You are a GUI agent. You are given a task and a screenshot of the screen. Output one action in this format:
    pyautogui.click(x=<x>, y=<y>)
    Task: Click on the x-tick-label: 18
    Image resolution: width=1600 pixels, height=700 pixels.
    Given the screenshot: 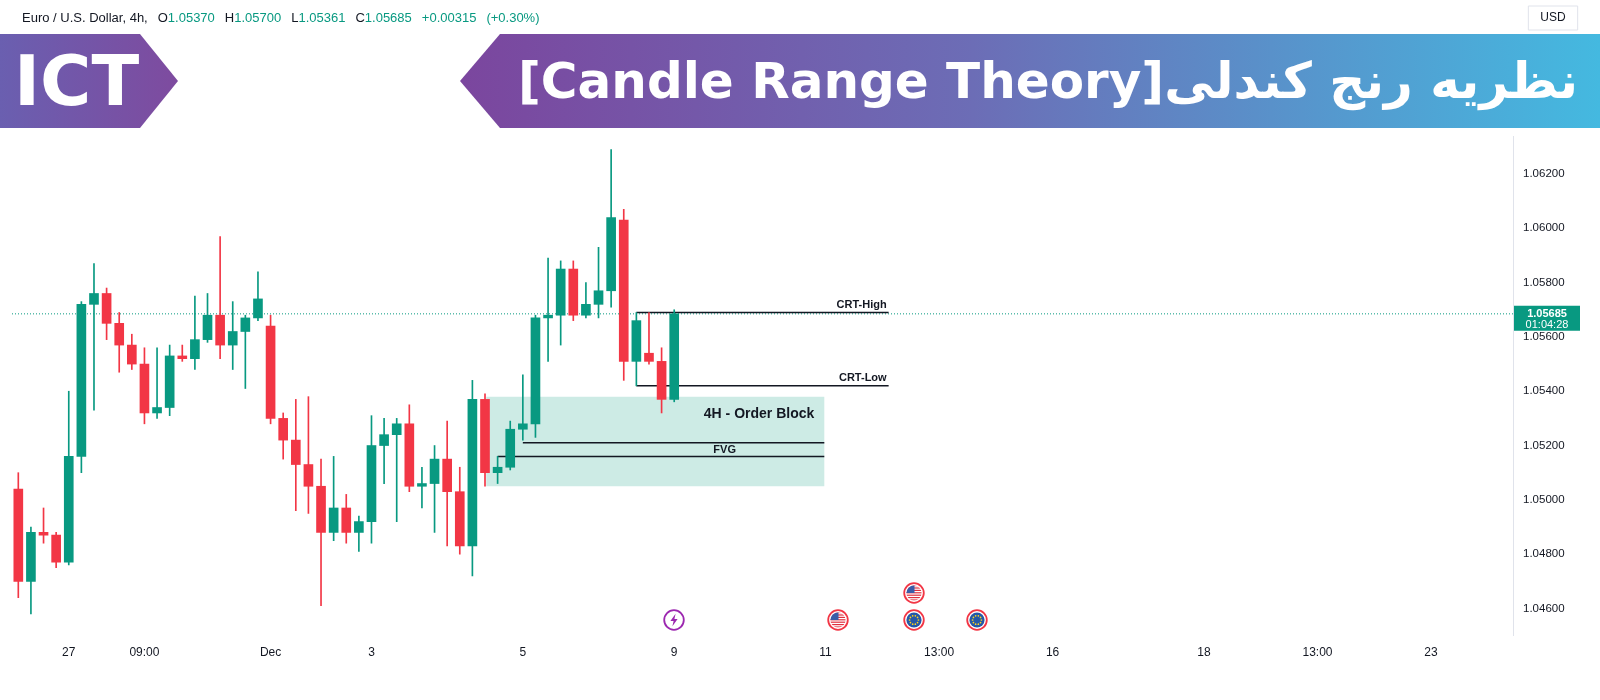 What is the action you would take?
    pyautogui.click(x=1204, y=652)
    